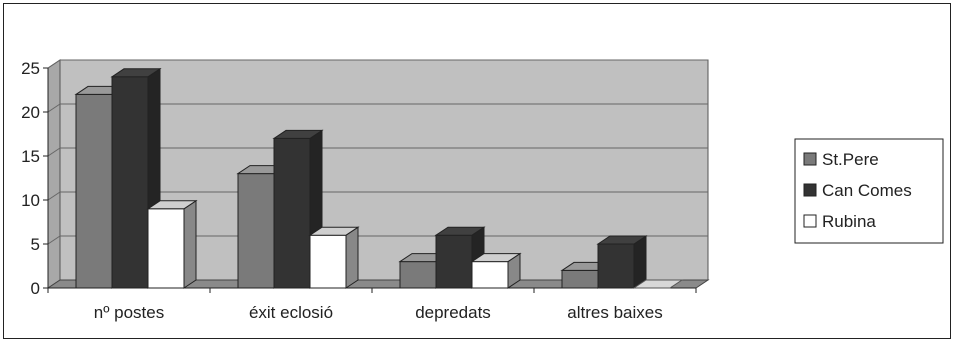  Describe the element at coordinates (30, 112) in the screenshot. I see `y-tick-label: 20` at that location.